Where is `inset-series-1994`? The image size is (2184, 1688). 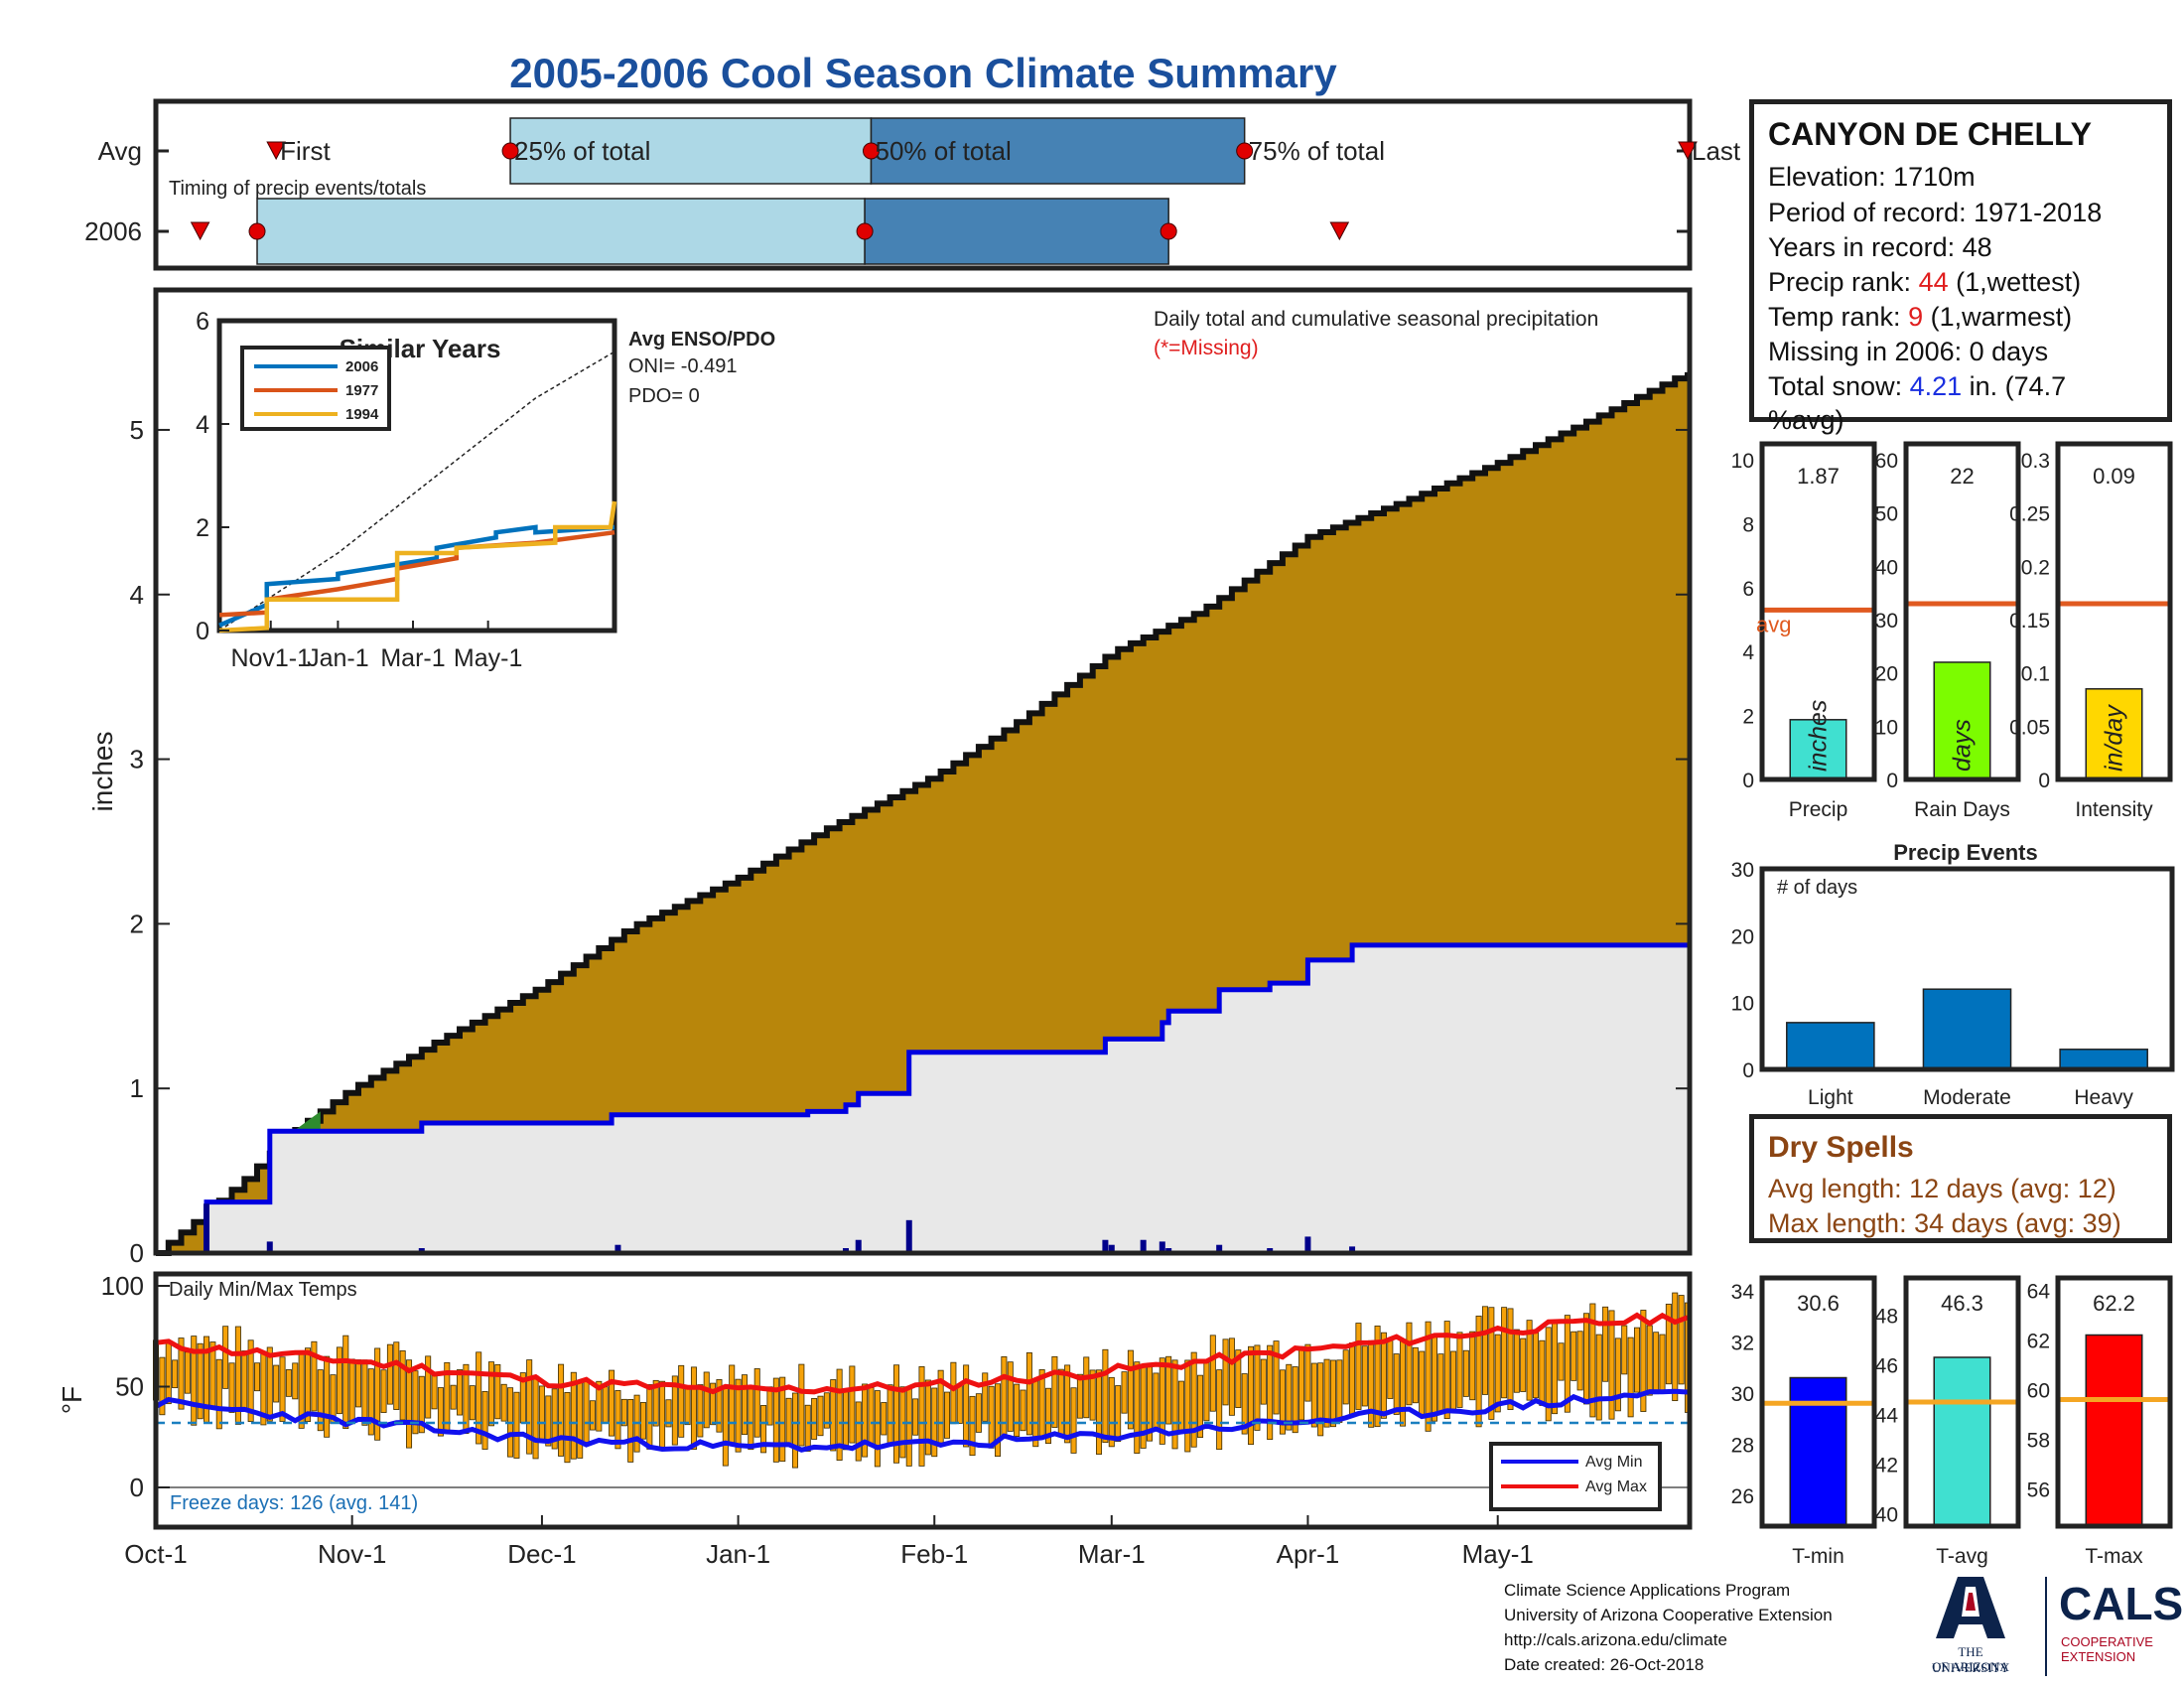 inset-series-1994 is located at coordinates (417, 566).